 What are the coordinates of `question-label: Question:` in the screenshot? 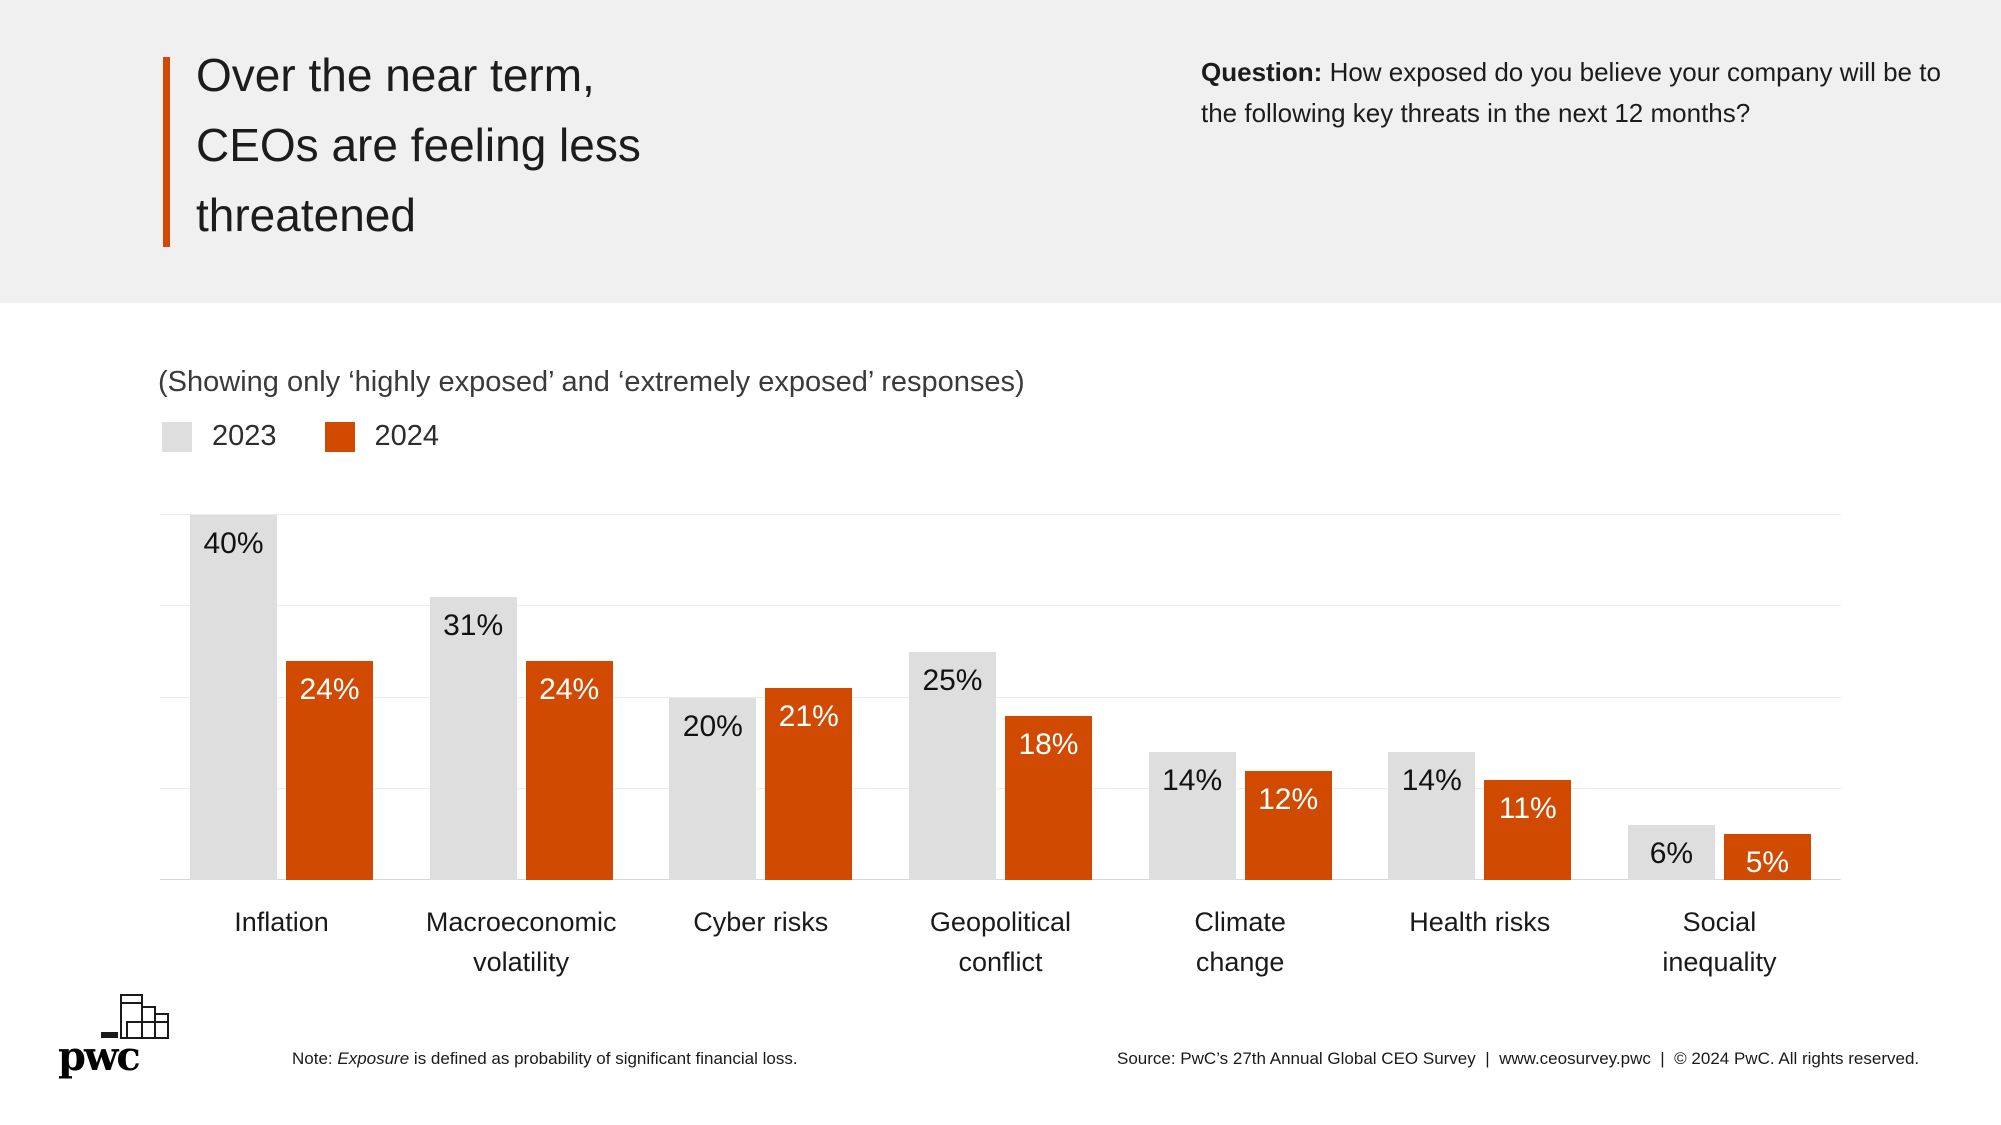 It's located at (1262, 72).